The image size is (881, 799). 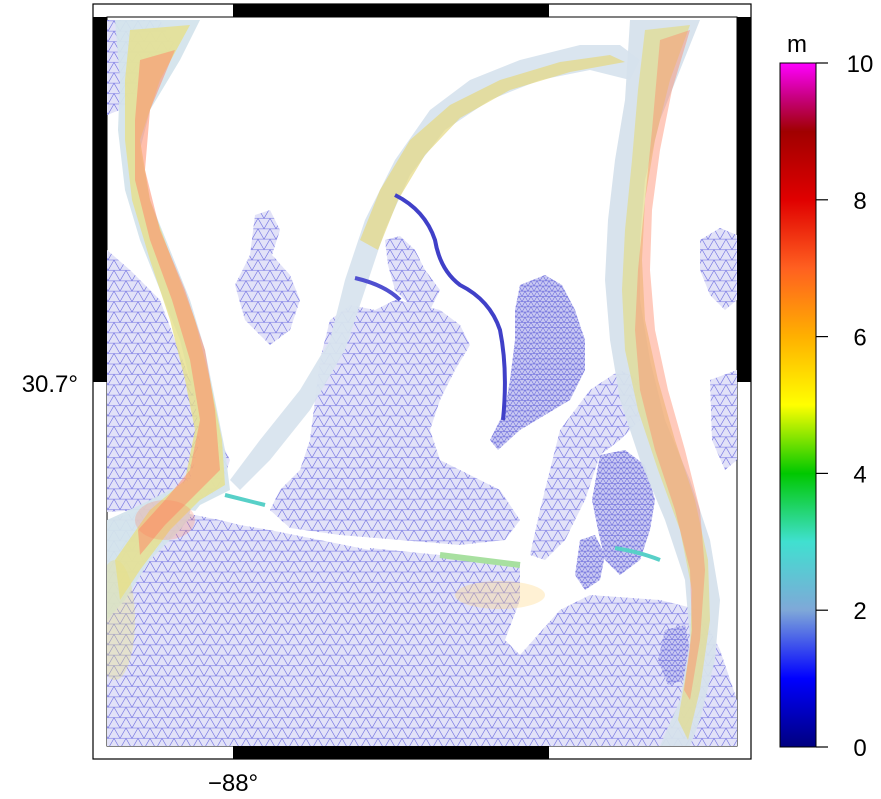 I want to click on colorbar-tick-label: 10, so click(x=860, y=64).